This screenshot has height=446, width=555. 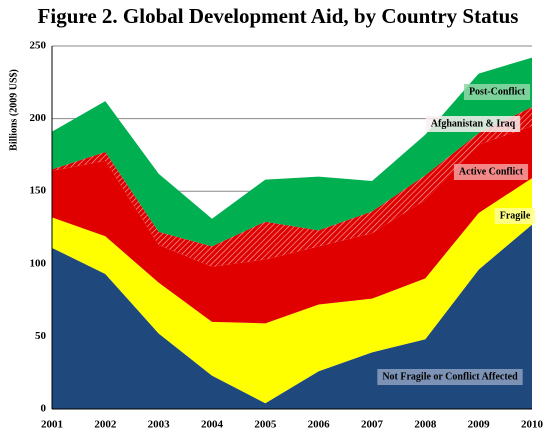 I want to click on legend-label: Post-Conflict, so click(x=497, y=91).